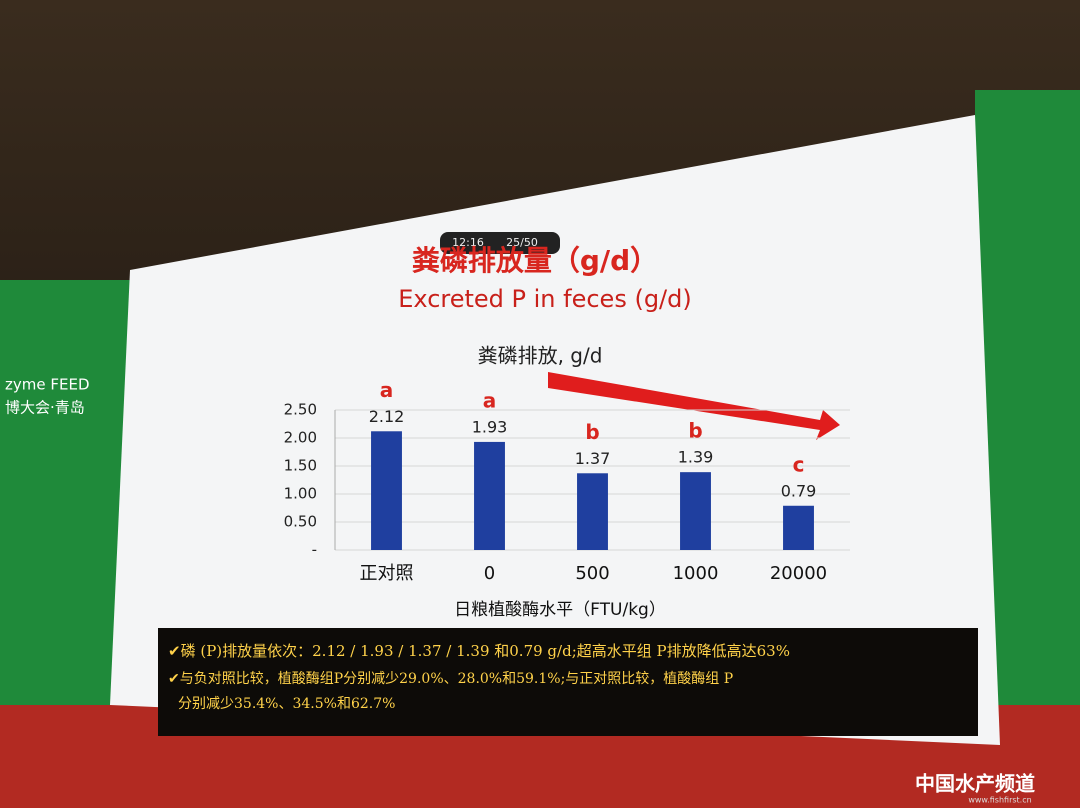  I want to click on x-tick-label: 1000, so click(696, 573).